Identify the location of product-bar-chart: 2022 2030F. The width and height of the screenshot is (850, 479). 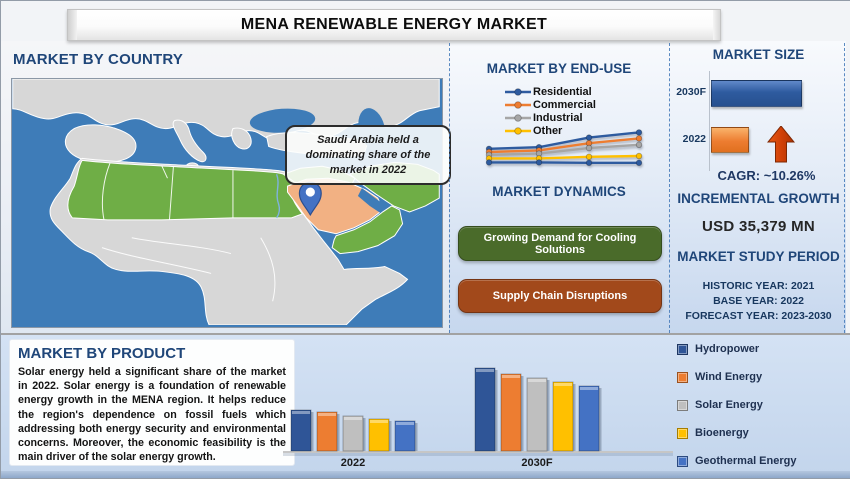
(478, 418).